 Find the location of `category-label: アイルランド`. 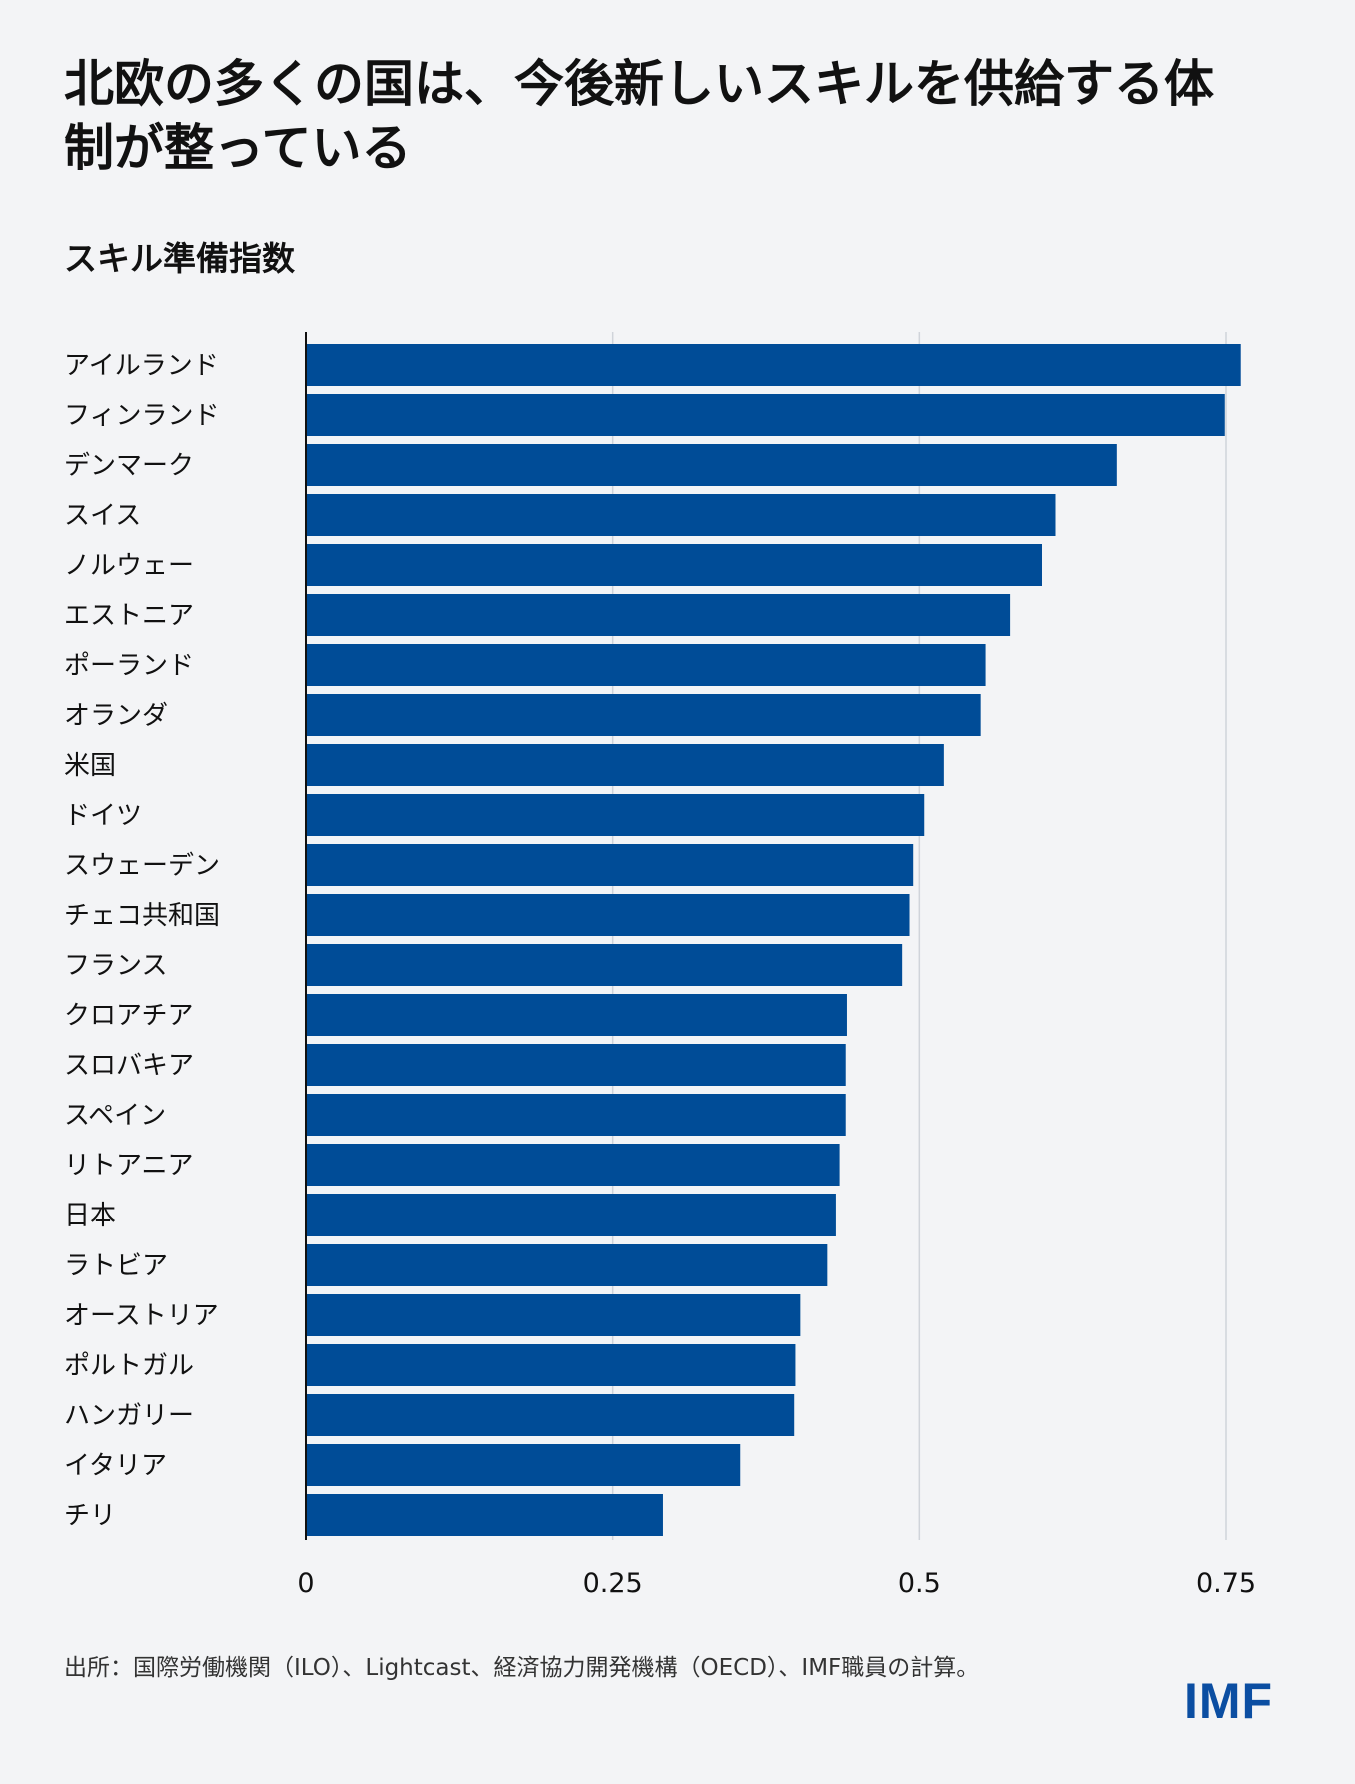

category-label: アイルランド is located at coordinates (141, 366).